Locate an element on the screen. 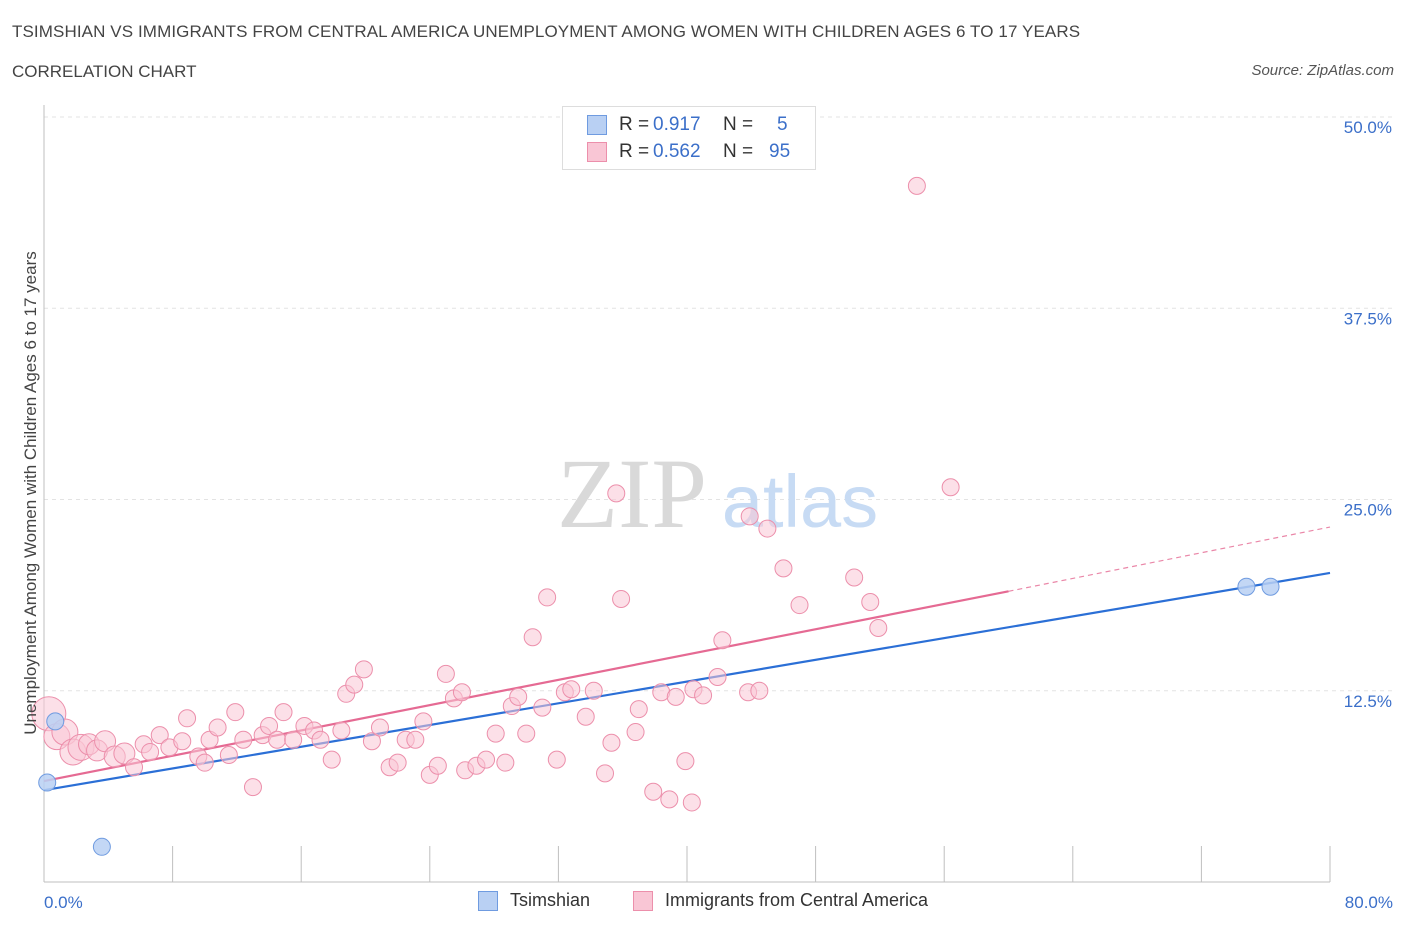 The height and width of the screenshot is (930, 1406). bottom-legend-immigrants: Immigrants from Central America is located at coordinates (780, 900).